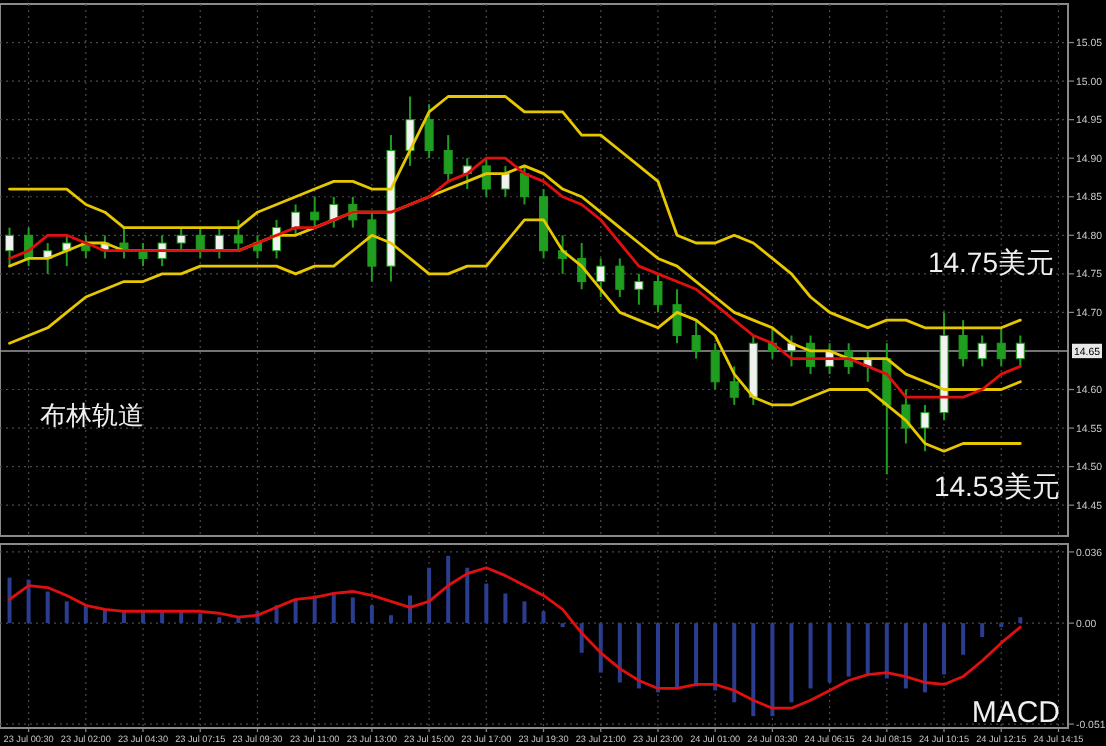  What do you see at coordinates (990, 262) in the screenshot?
I see `annotation: 14.75美元` at bounding box center [990, 262].